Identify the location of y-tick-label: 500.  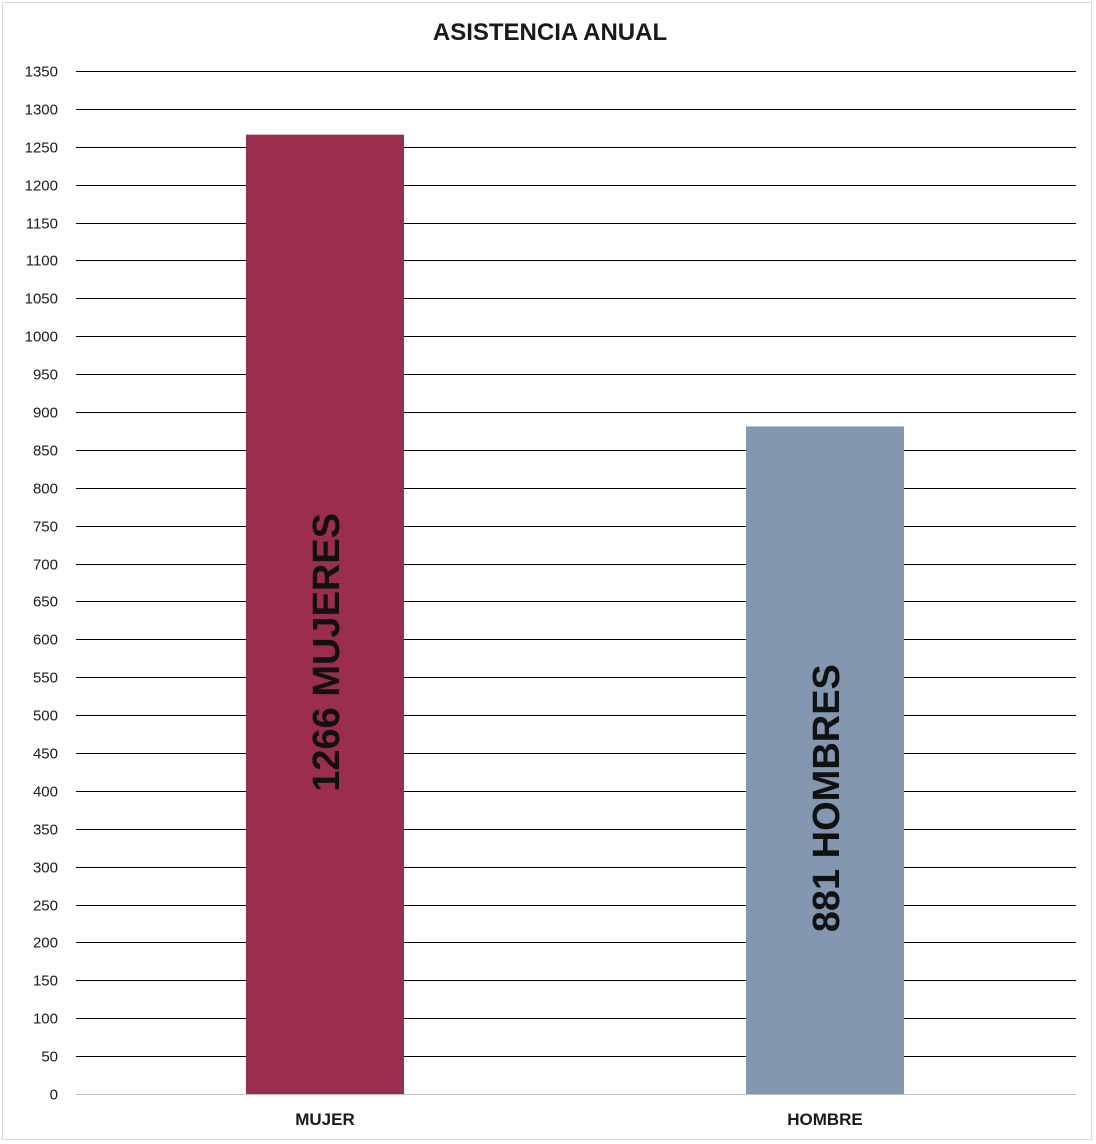
(45, 716).